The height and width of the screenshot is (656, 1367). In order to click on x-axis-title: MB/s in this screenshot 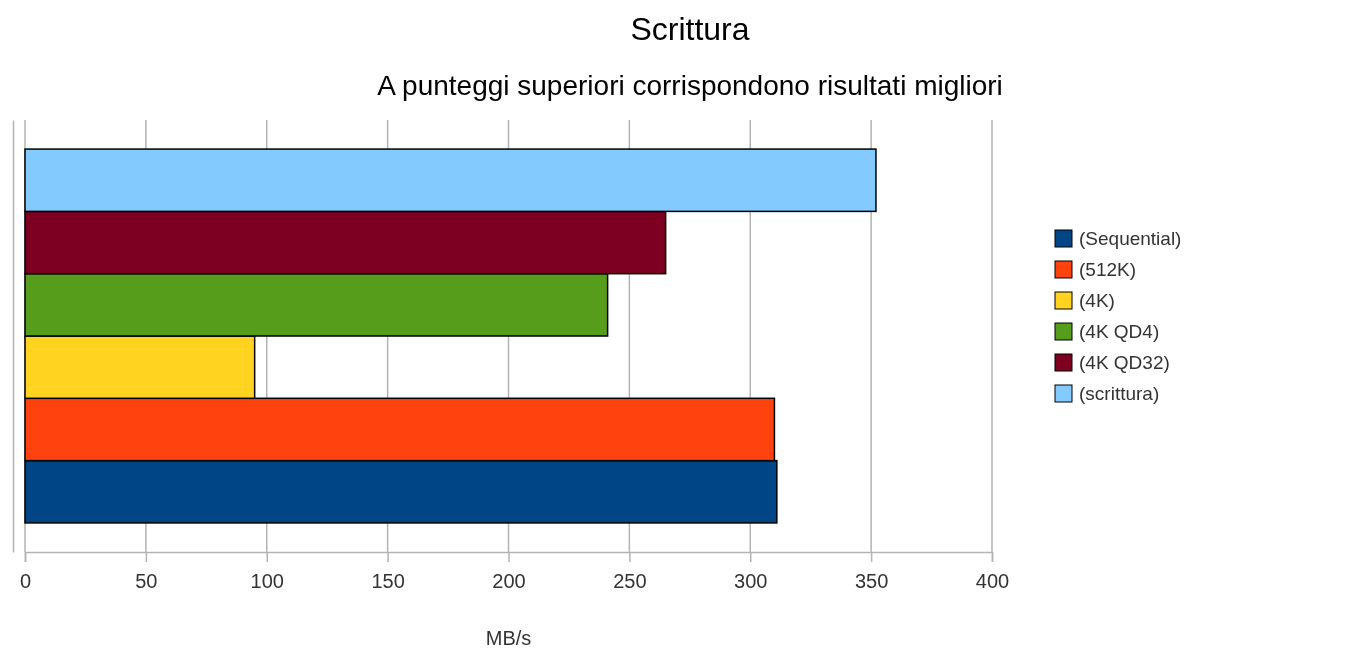, I will do `click(508, 638)`.